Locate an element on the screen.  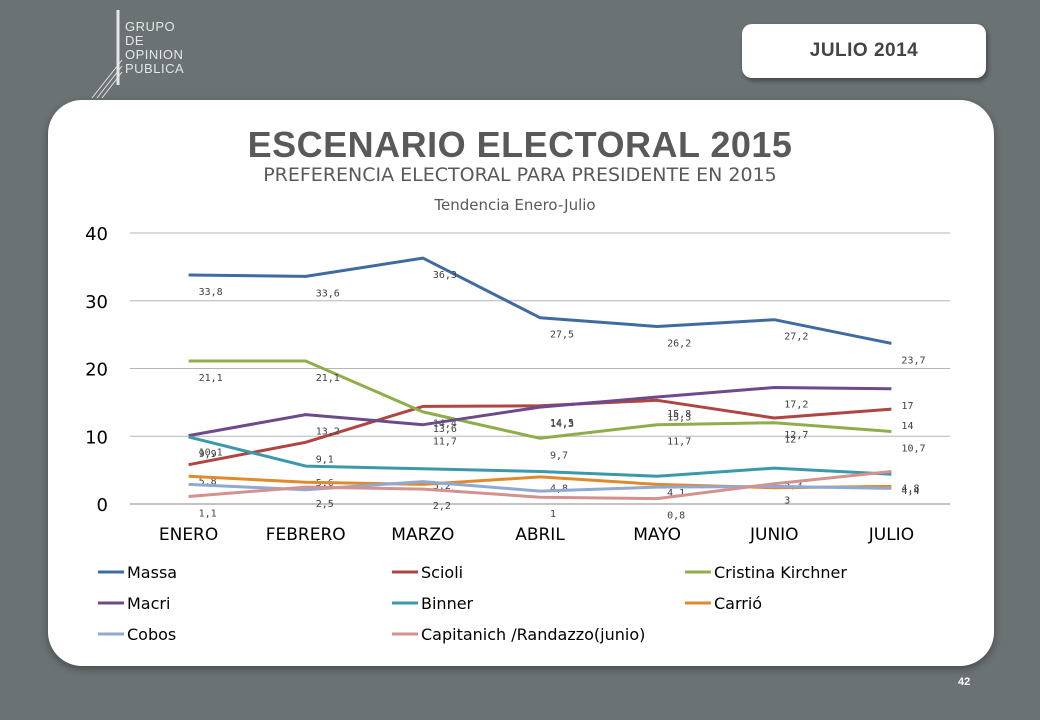
data-label: 36,3 is located at coordinates (445, 275).